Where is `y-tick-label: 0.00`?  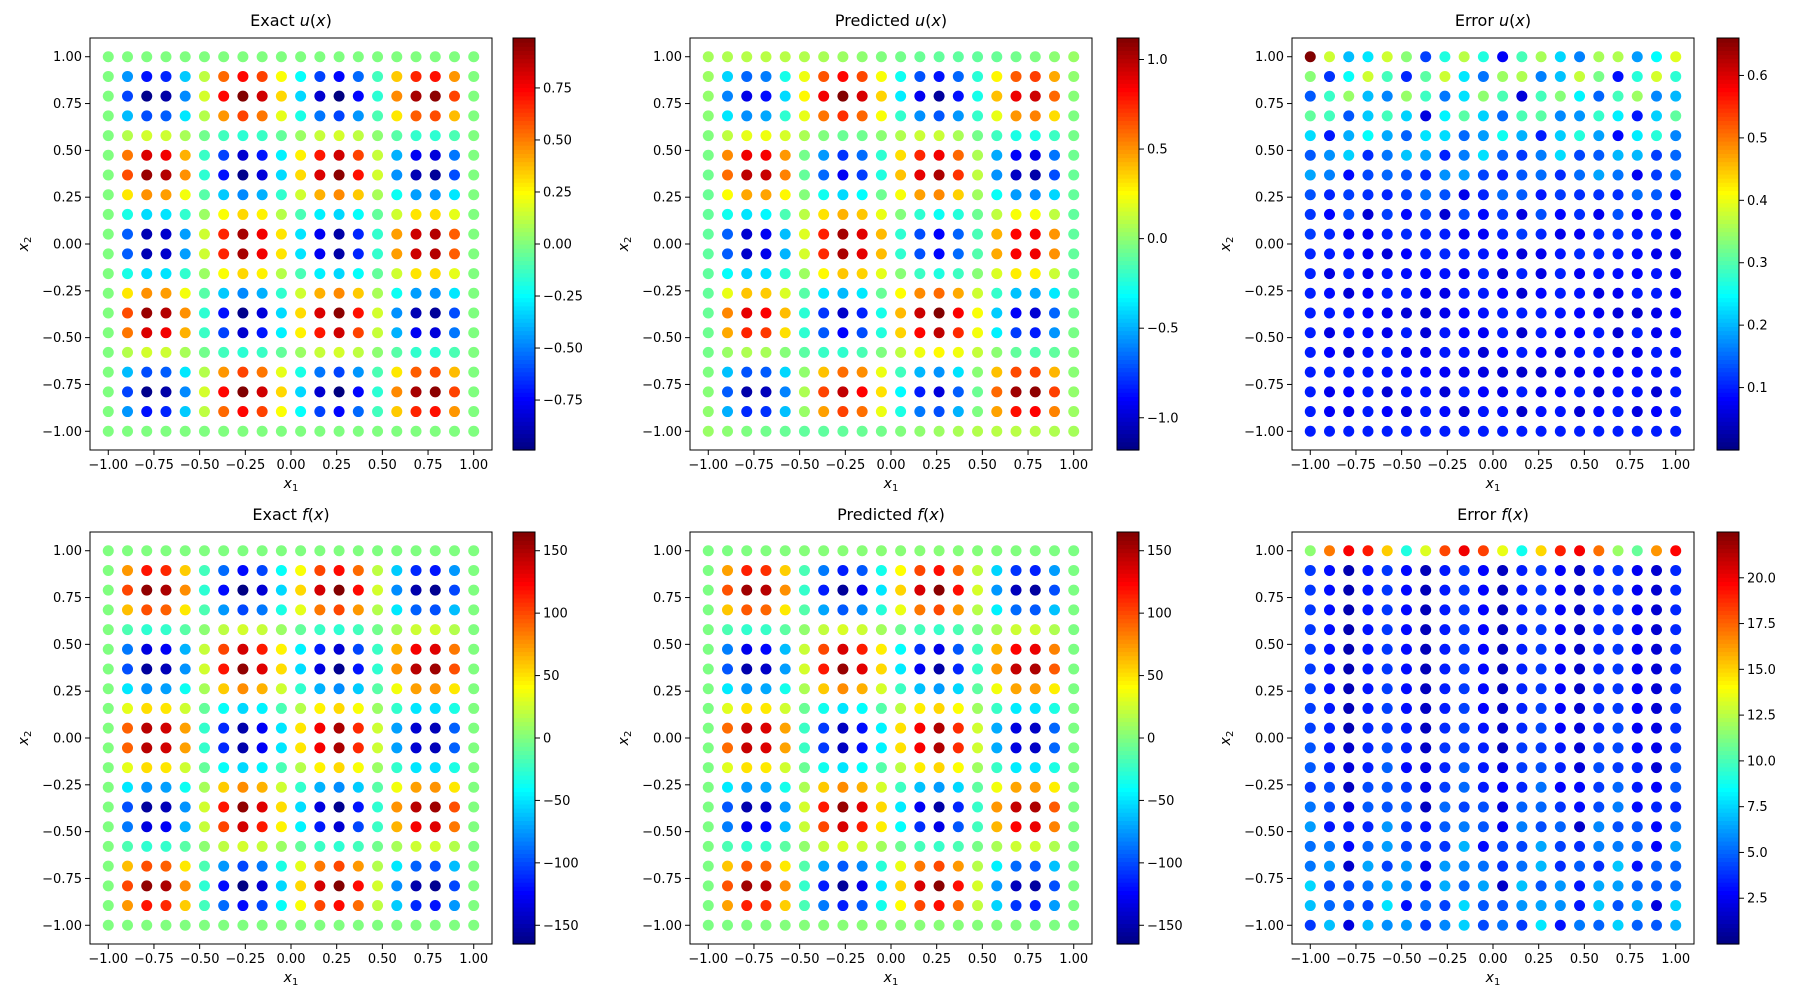 y-tick-label: 0.00 is located at coordinates (1269, 245).